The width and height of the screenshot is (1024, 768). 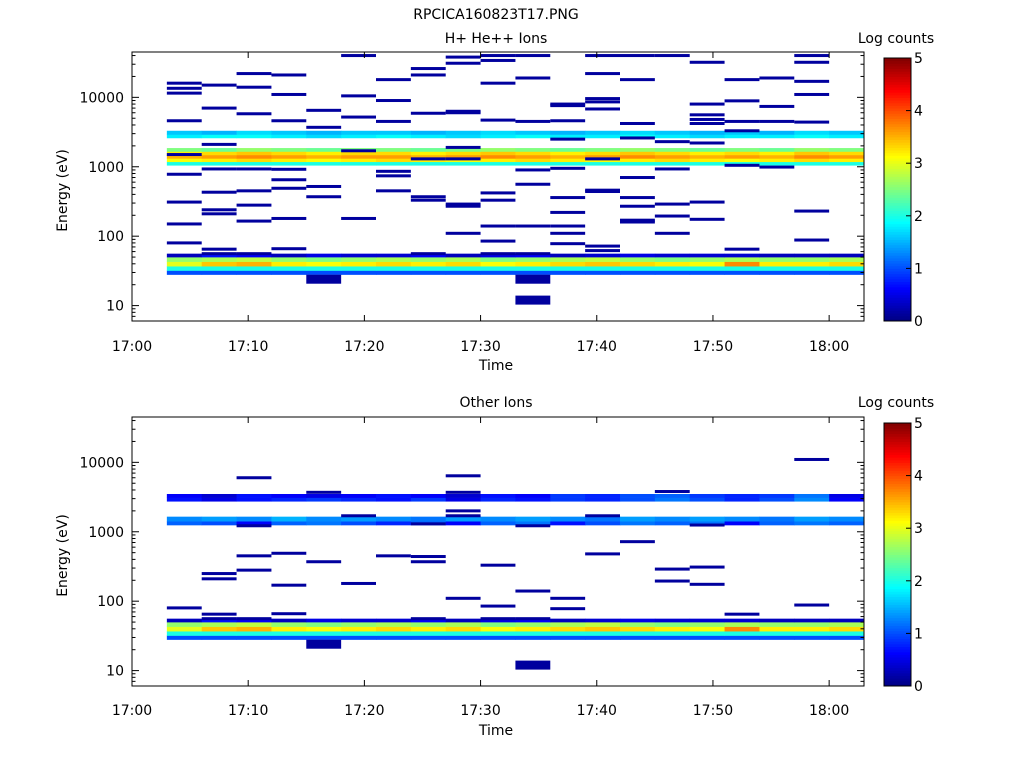 I want to click on x-tick-label: 17:40, so click(x=597, y=347).